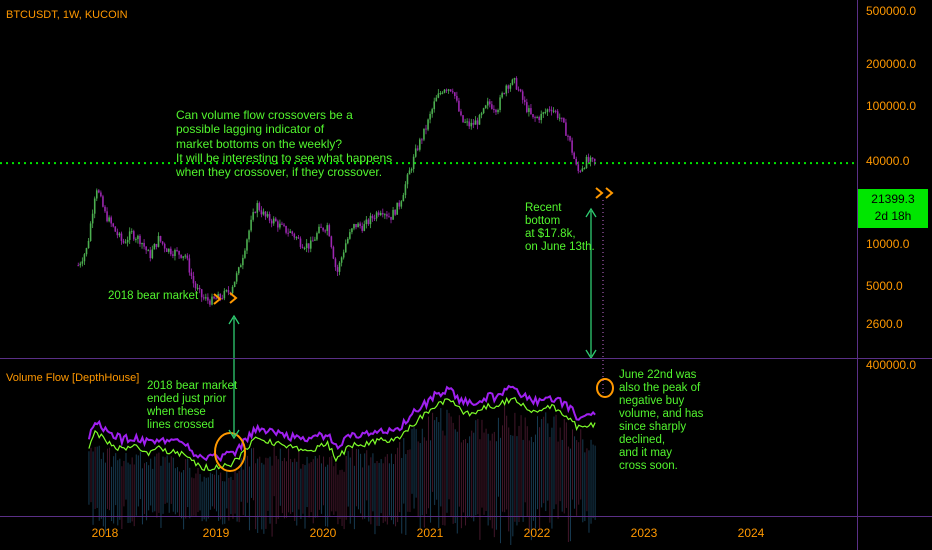  Describe the element at coordinates (67, 15) in the screenshot. I see `symbol-title: BTCUSDT, 1W, KUCOIN` at that location.